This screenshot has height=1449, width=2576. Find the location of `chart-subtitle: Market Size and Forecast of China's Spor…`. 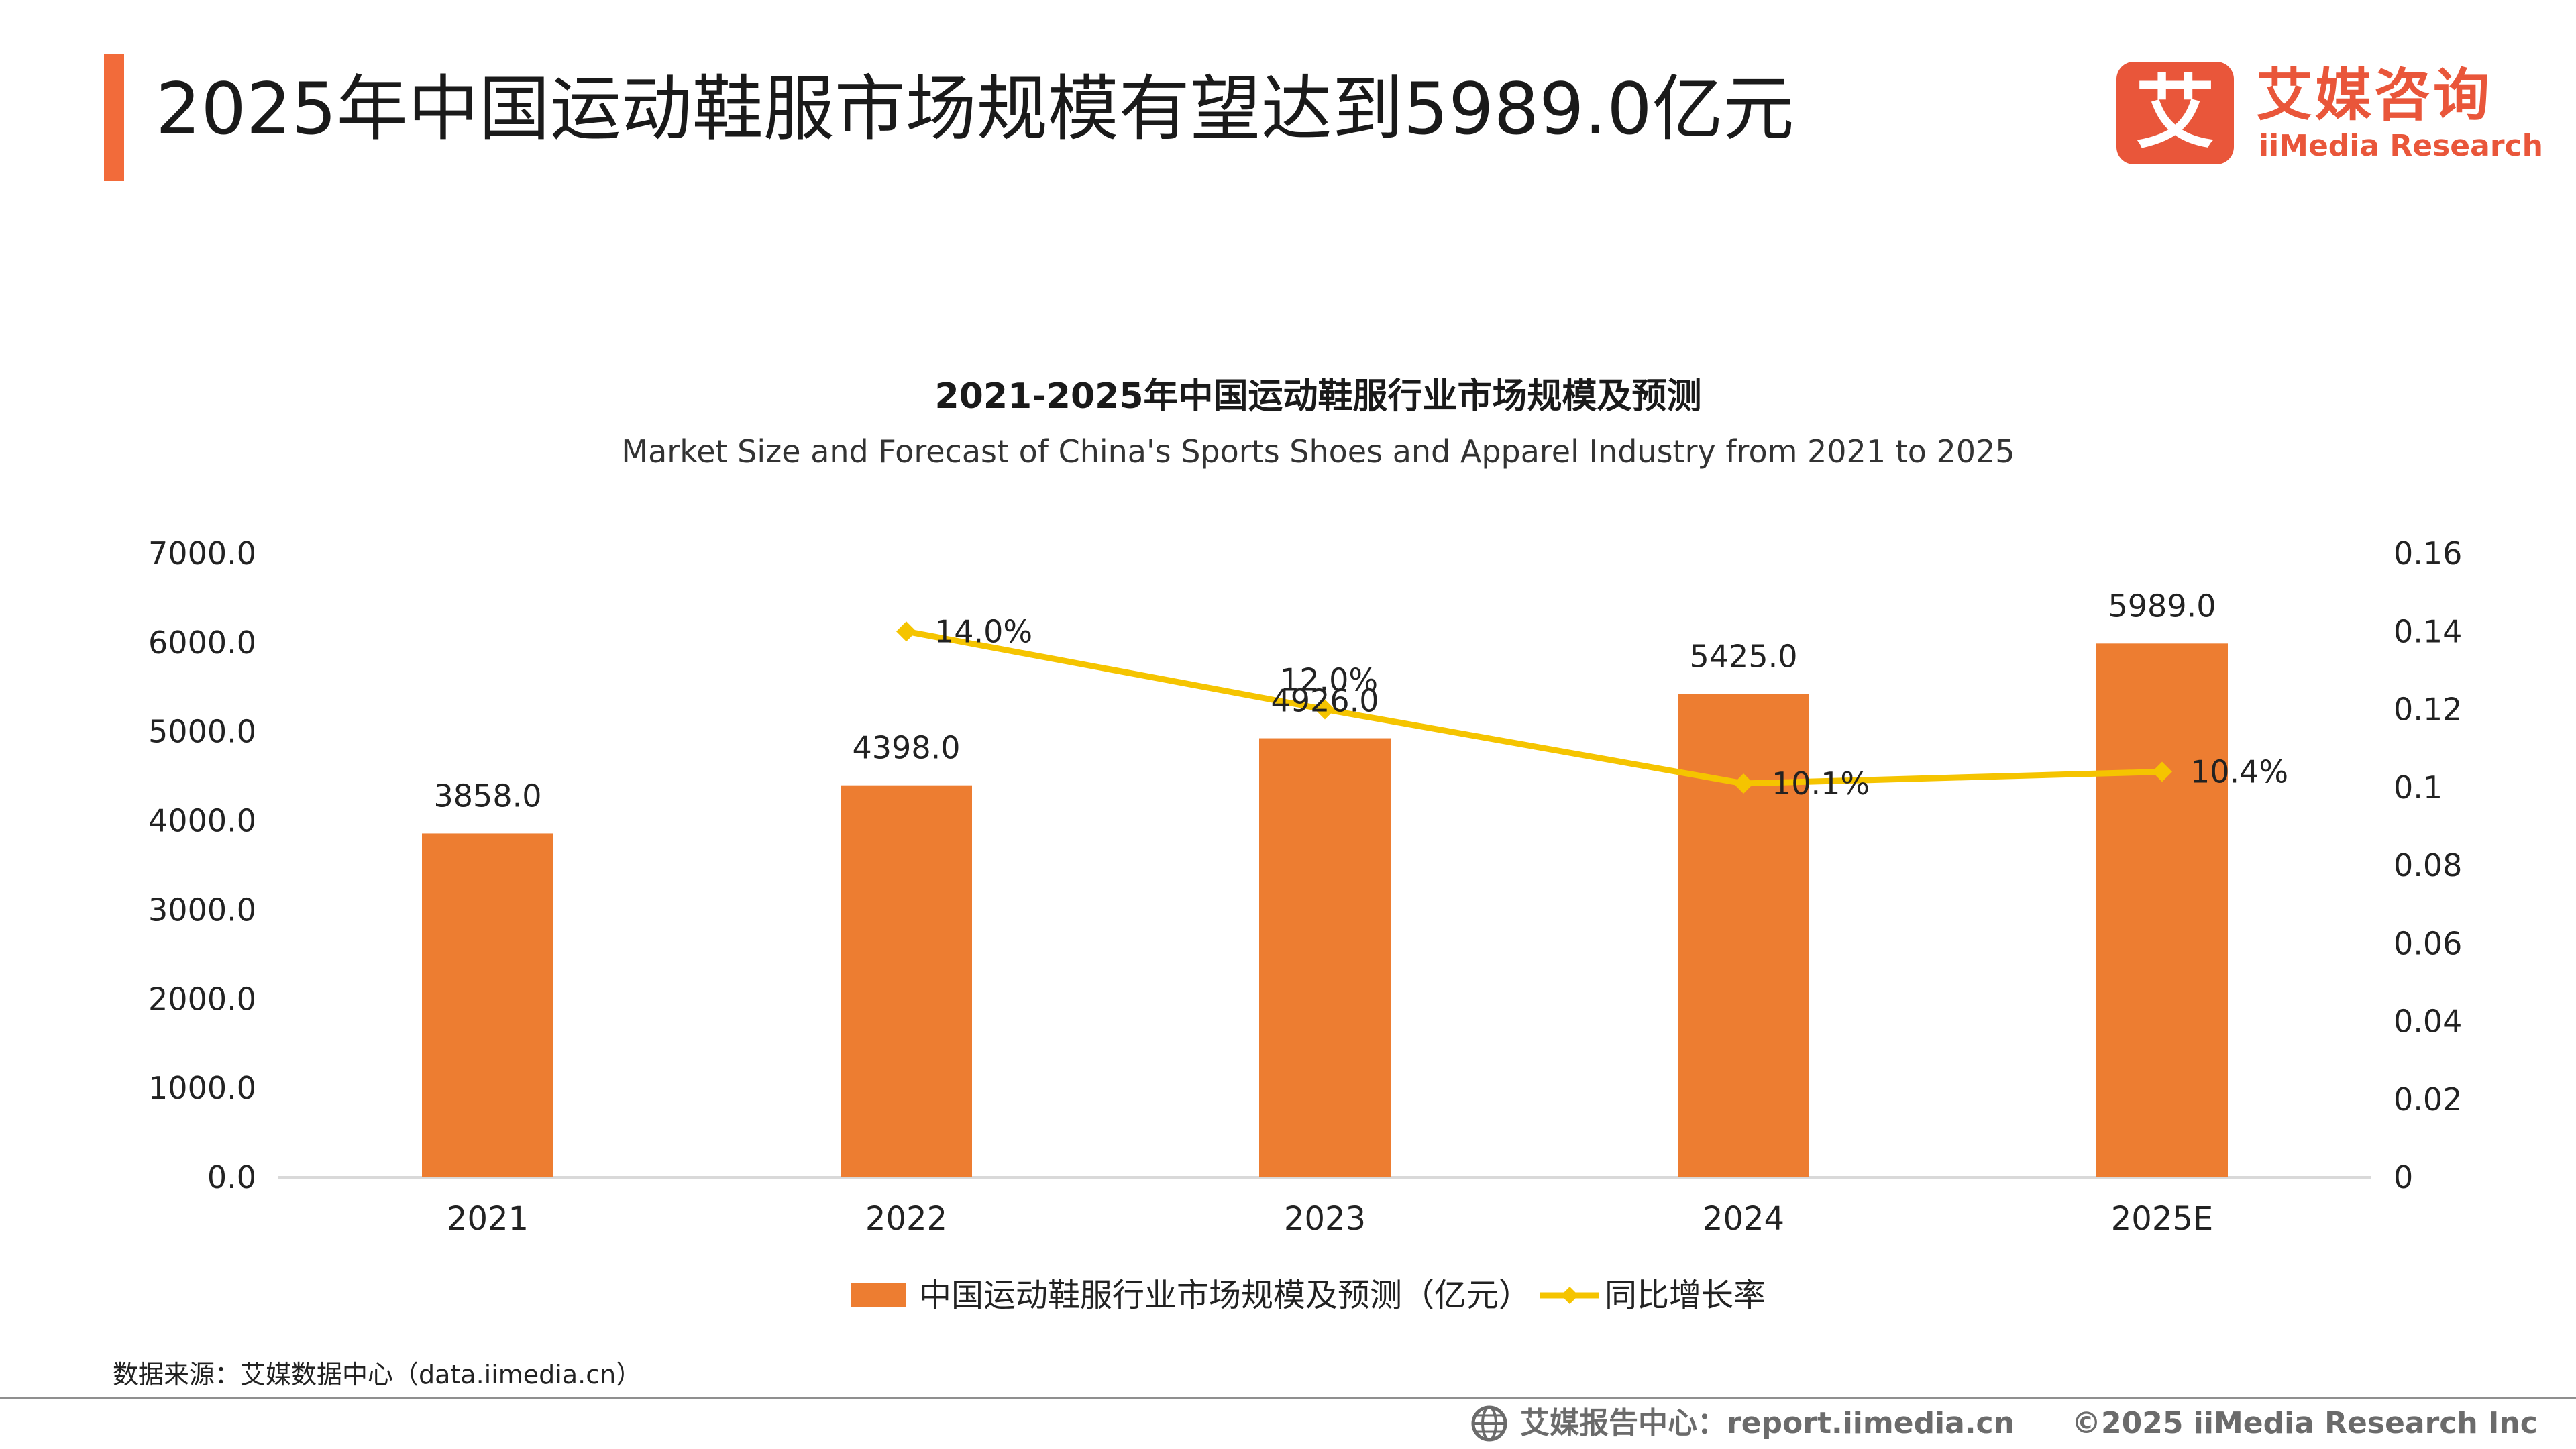

chart-subtitle: Market Size and Forecast of China's Spor… is located at coordinates (1318, 451).